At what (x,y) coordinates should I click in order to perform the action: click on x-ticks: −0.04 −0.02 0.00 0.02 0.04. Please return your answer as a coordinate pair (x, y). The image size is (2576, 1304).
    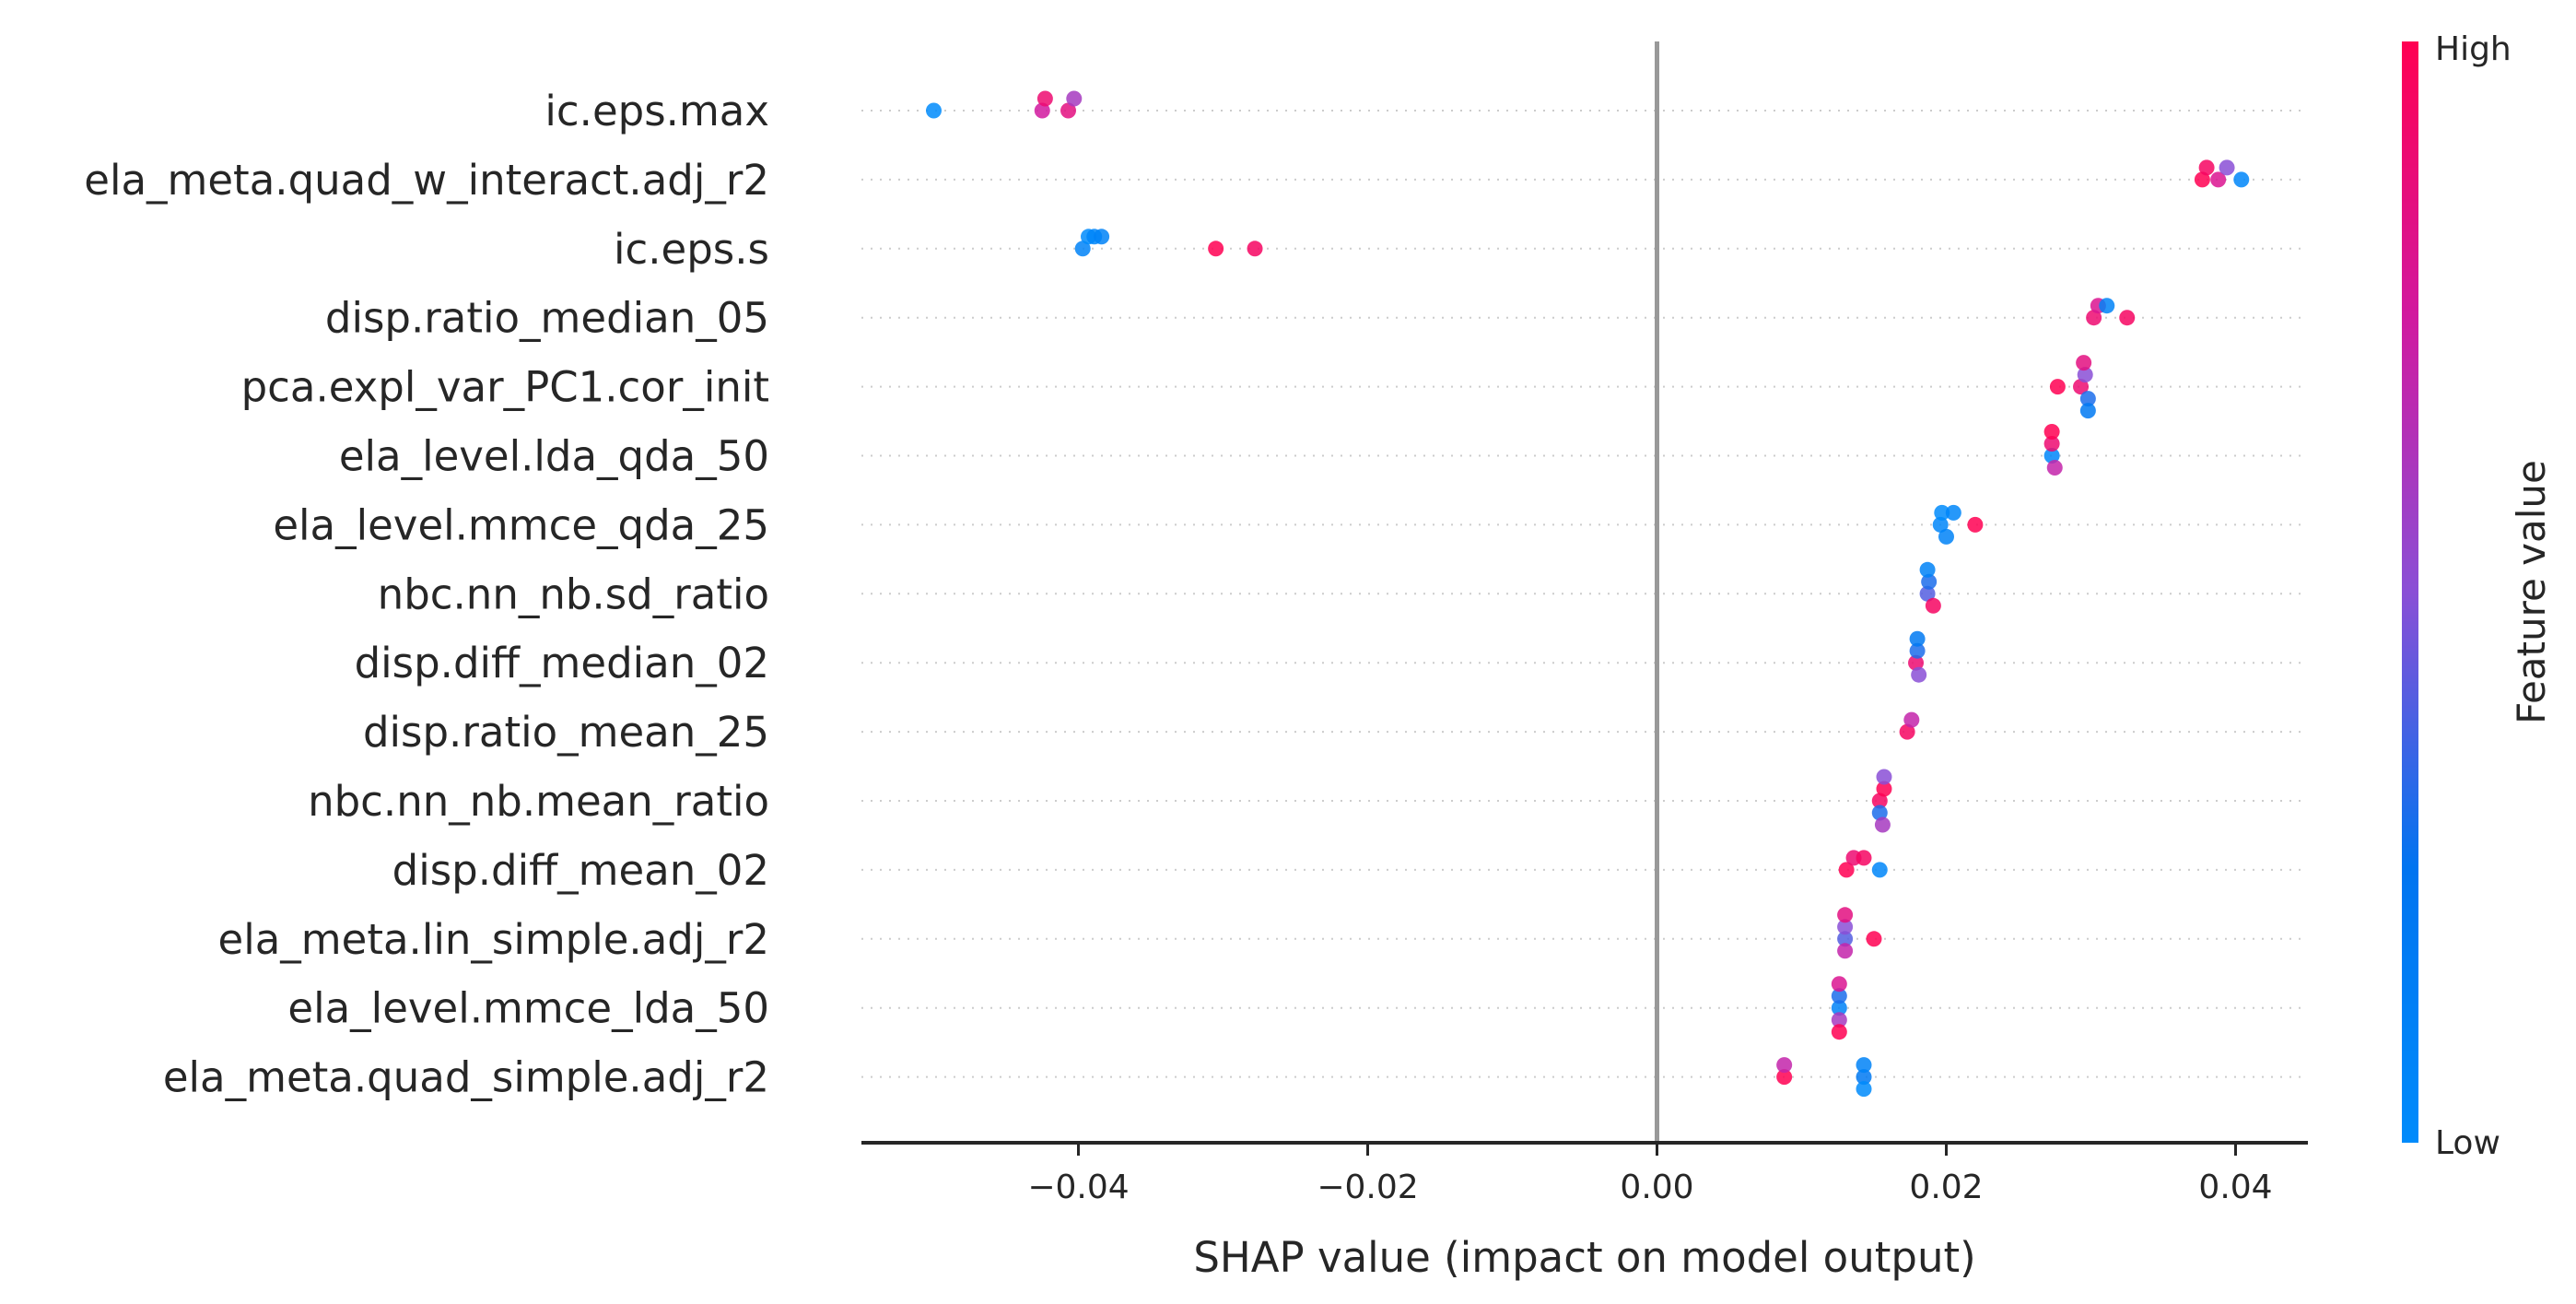
    Looking at the image, I should click on (1650, 1174).